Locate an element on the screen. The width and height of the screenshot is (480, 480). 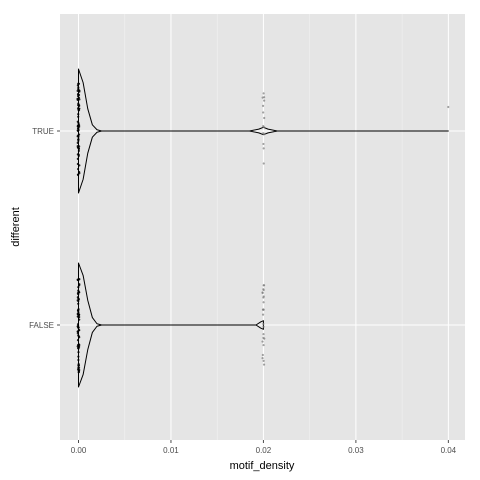
y-tick-label: FALSE is located at coordinates (41, 325).